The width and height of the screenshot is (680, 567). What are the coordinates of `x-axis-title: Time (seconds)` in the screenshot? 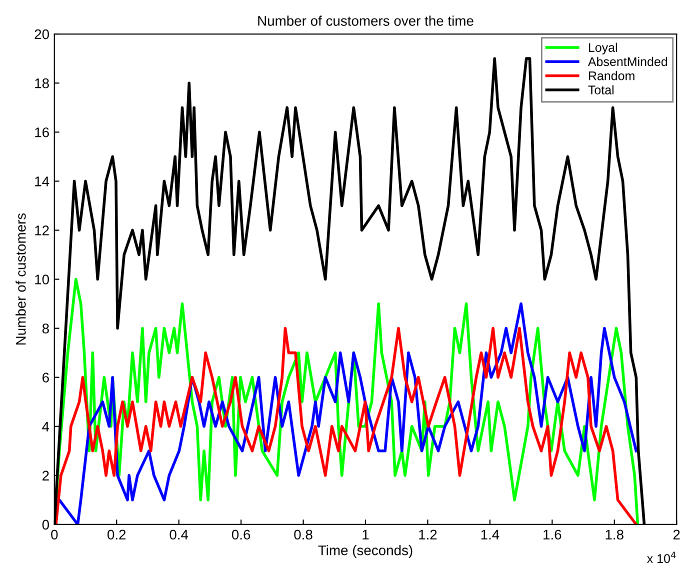 It's located at (365, 551).